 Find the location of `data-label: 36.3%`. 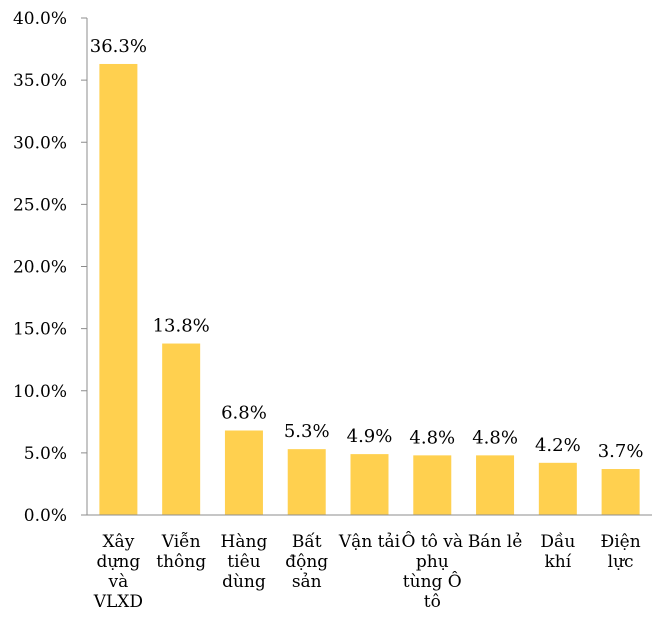

data-label: 36.3% is located at coordinates (118, 46).